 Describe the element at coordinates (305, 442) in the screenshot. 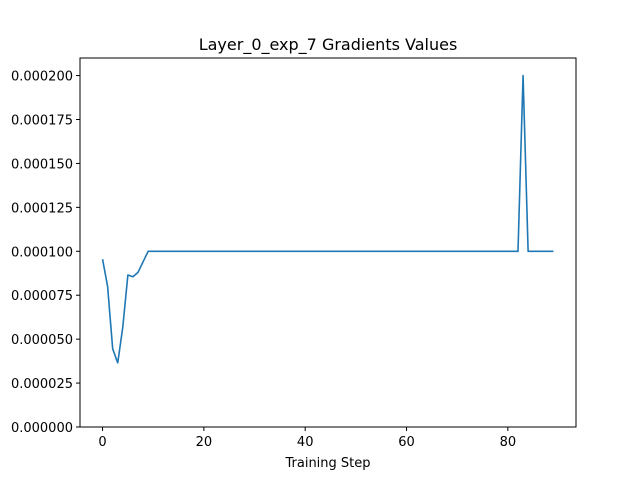

I see `x-tick-label: 40` at that location.